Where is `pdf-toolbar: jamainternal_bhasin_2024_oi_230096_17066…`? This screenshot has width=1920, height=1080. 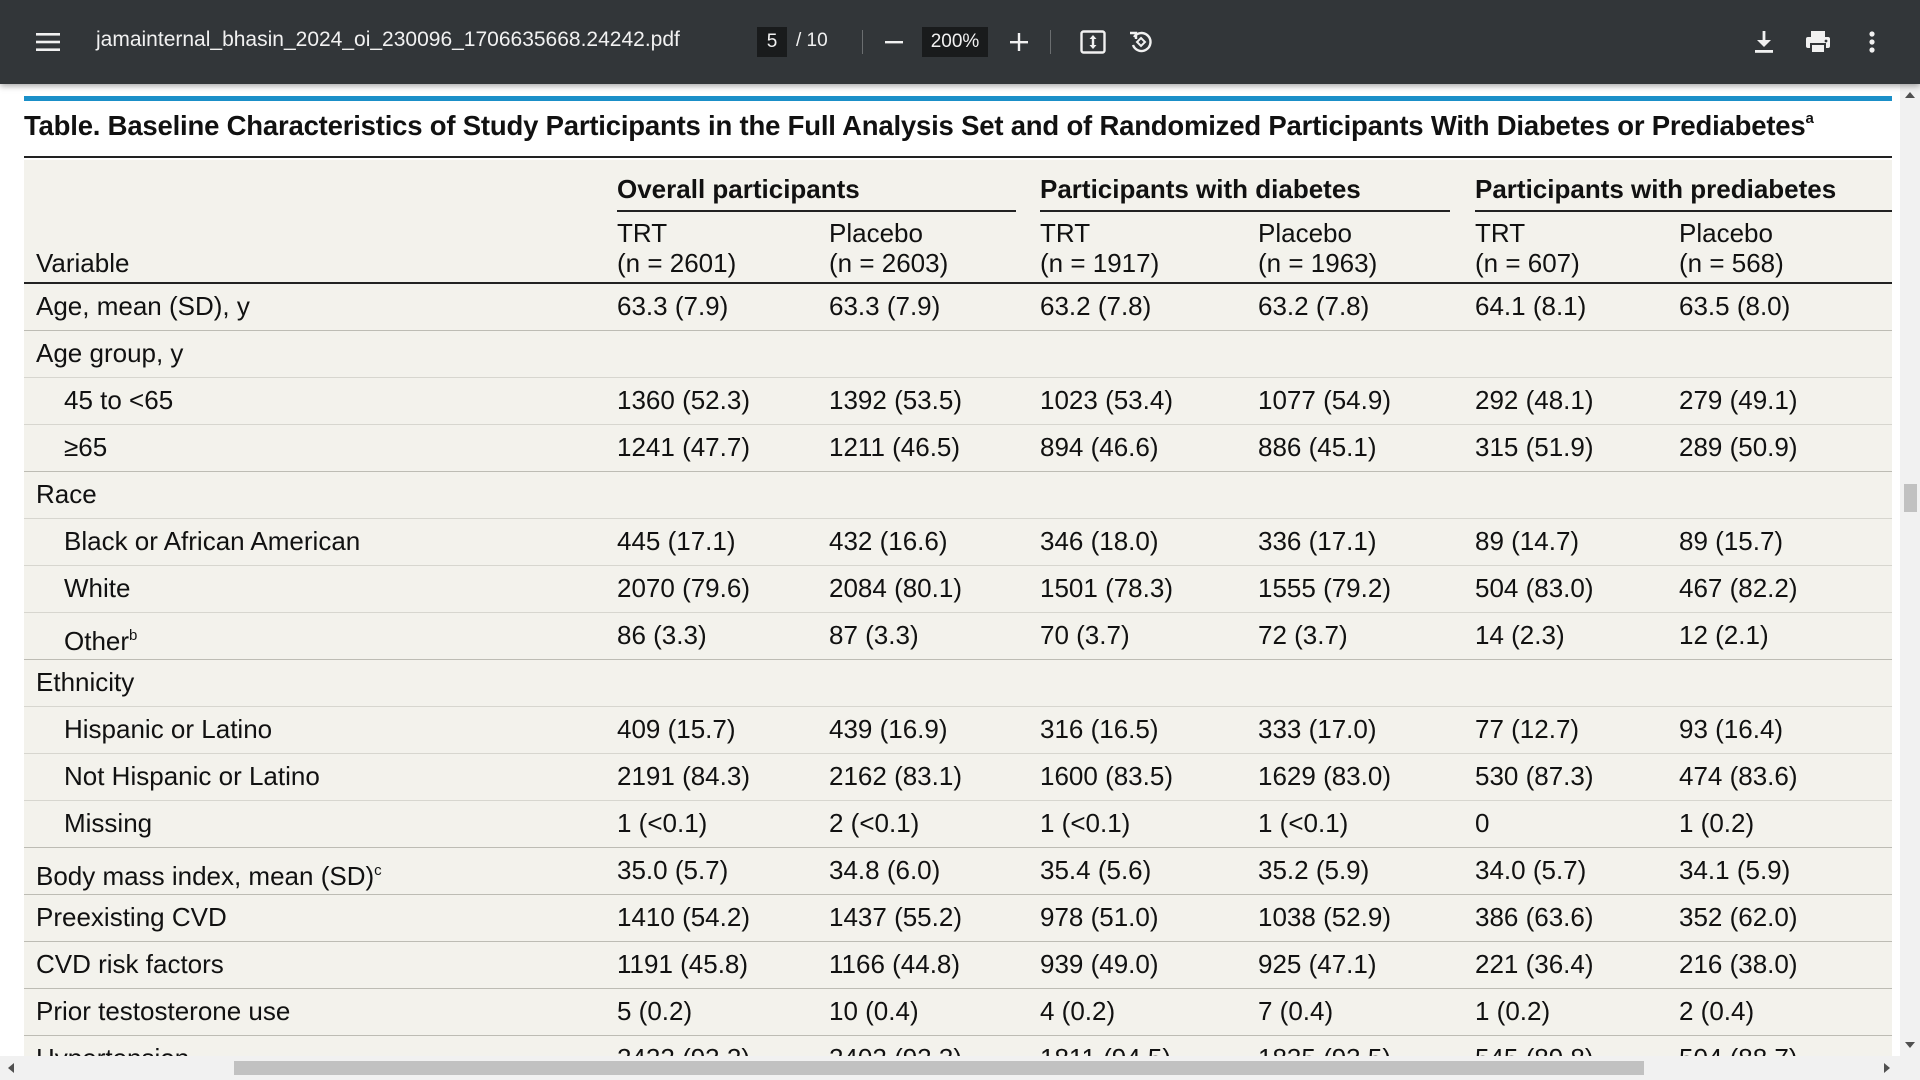 pdf-toolbar: jamainternal_bhasin_2024_oi_230096_17066… is located at coordinates (960, 42).